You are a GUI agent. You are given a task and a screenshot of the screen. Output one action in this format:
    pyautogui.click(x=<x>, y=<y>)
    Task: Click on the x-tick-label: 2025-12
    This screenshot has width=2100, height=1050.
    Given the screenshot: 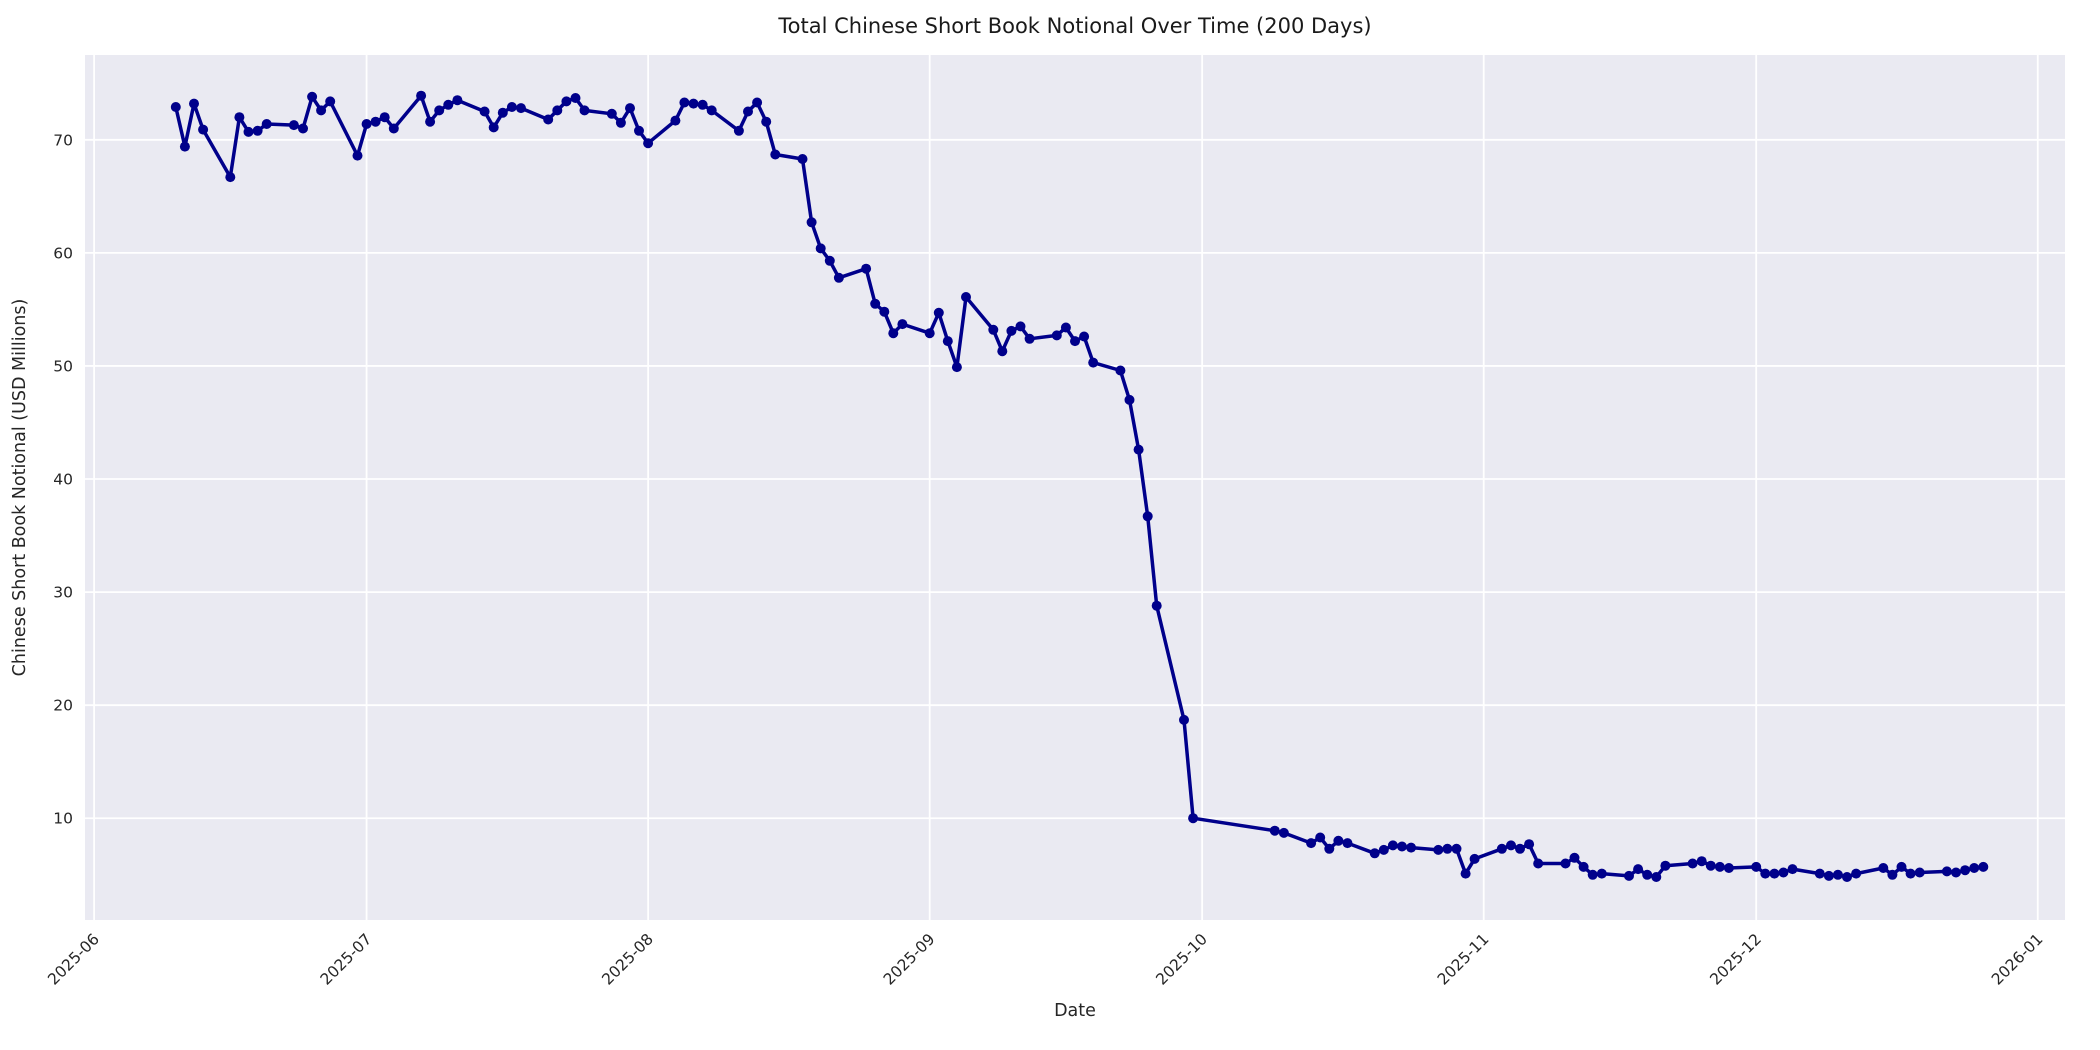 What is the action you would take?
    pyautogui.click(x=1735, y=959)
    